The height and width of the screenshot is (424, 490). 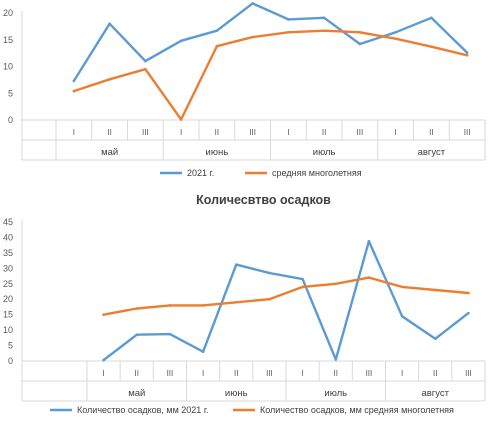 I want to click on y-tick-label: 40, so click(x=8, y=237).